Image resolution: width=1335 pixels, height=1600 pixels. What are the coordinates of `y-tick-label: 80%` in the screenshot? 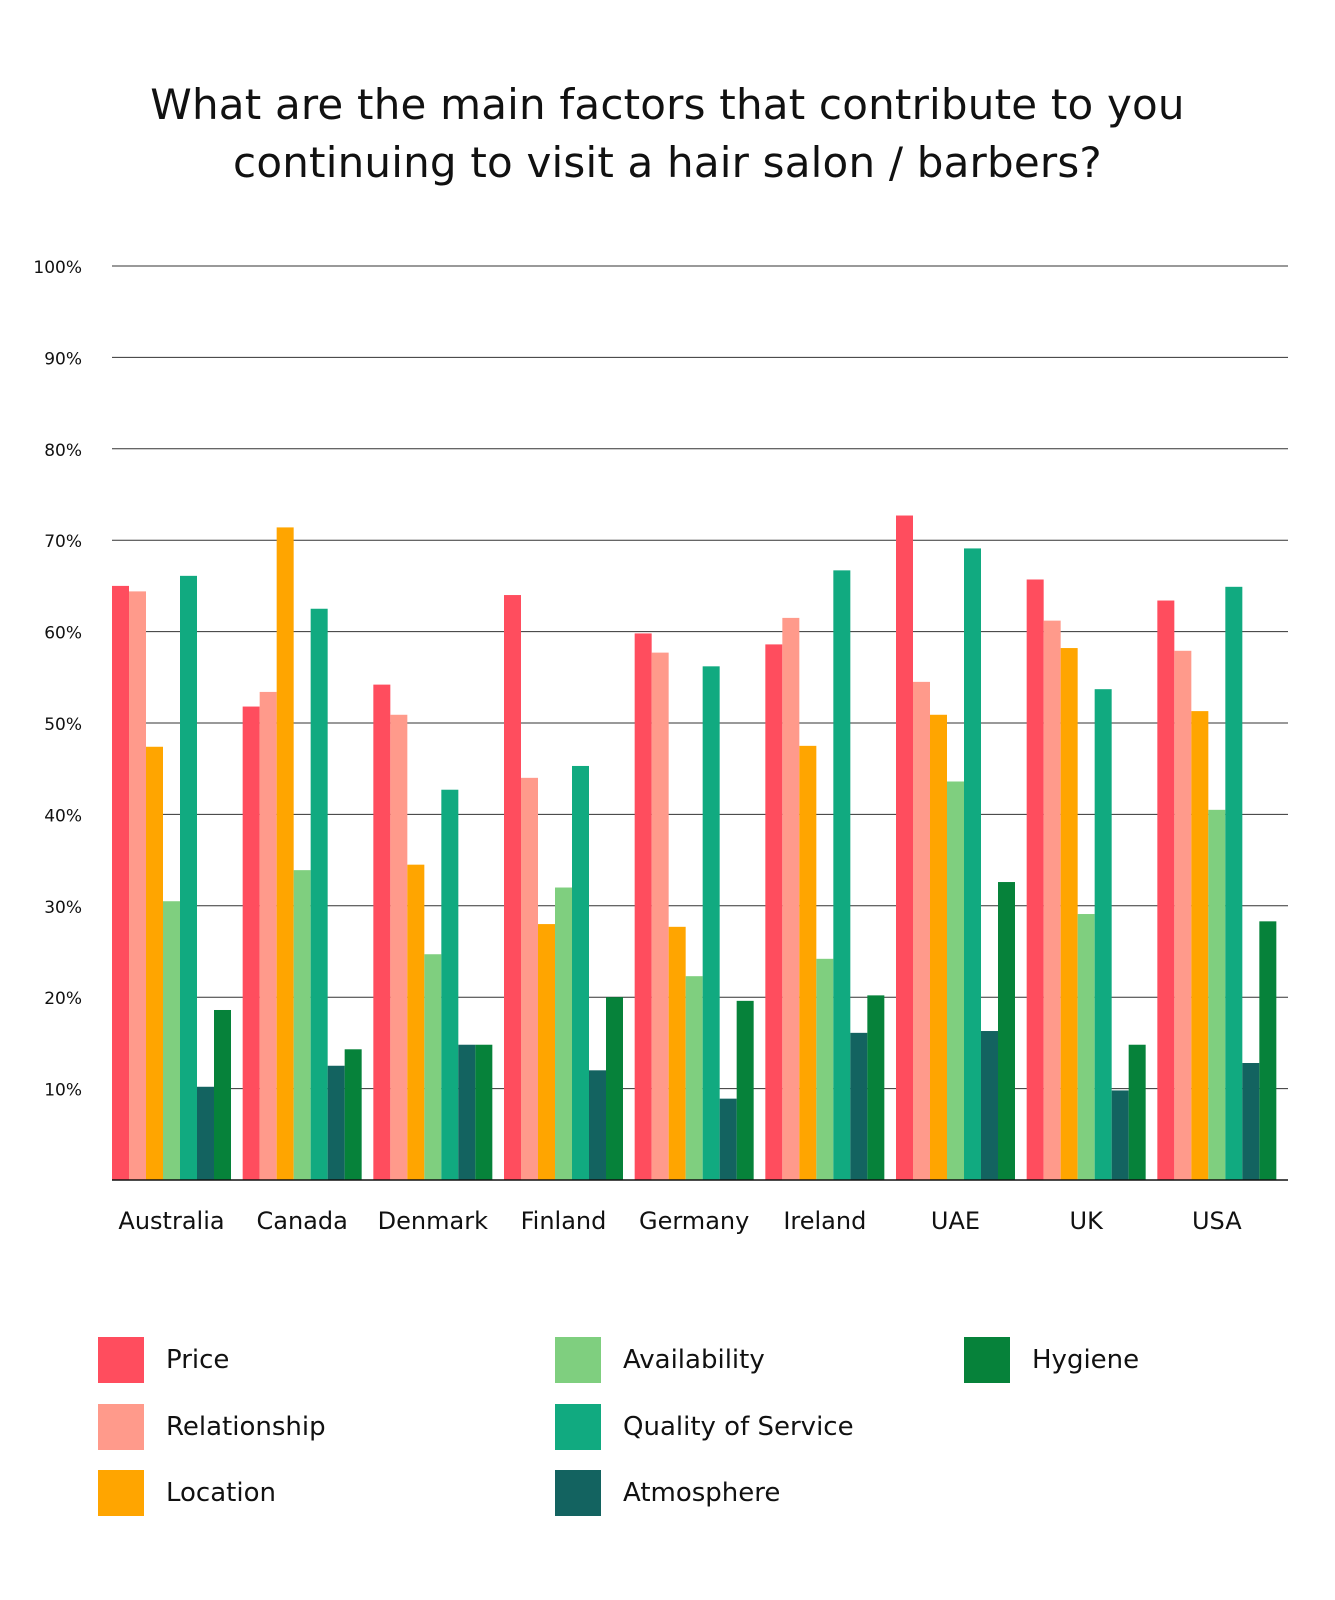 It's located at (63, 451).